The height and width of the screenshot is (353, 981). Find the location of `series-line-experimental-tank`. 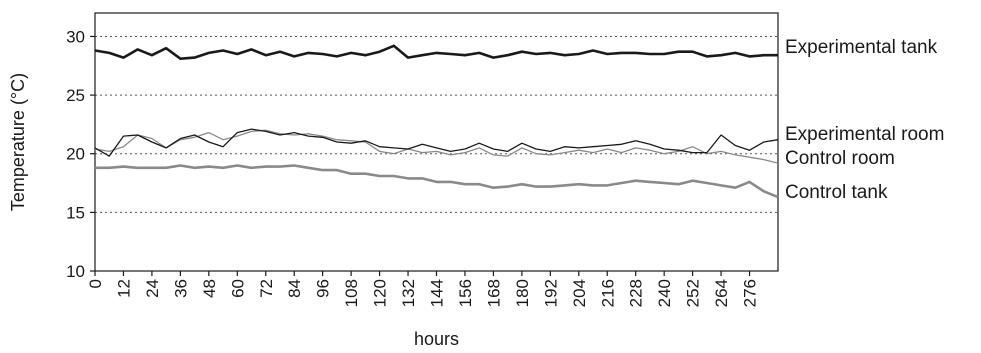

series-line-experimental-tank is located at coordinates (436, 52).